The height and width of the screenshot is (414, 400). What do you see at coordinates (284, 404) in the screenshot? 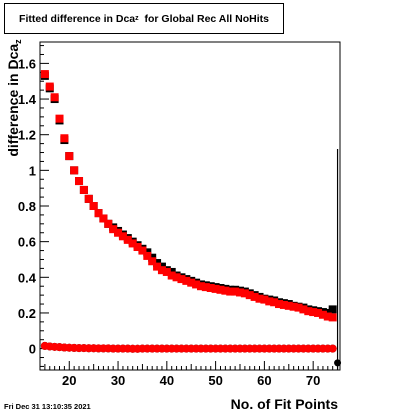
I see `x-axis-label: No. of Fit Points` at bounding box center [284, 404].